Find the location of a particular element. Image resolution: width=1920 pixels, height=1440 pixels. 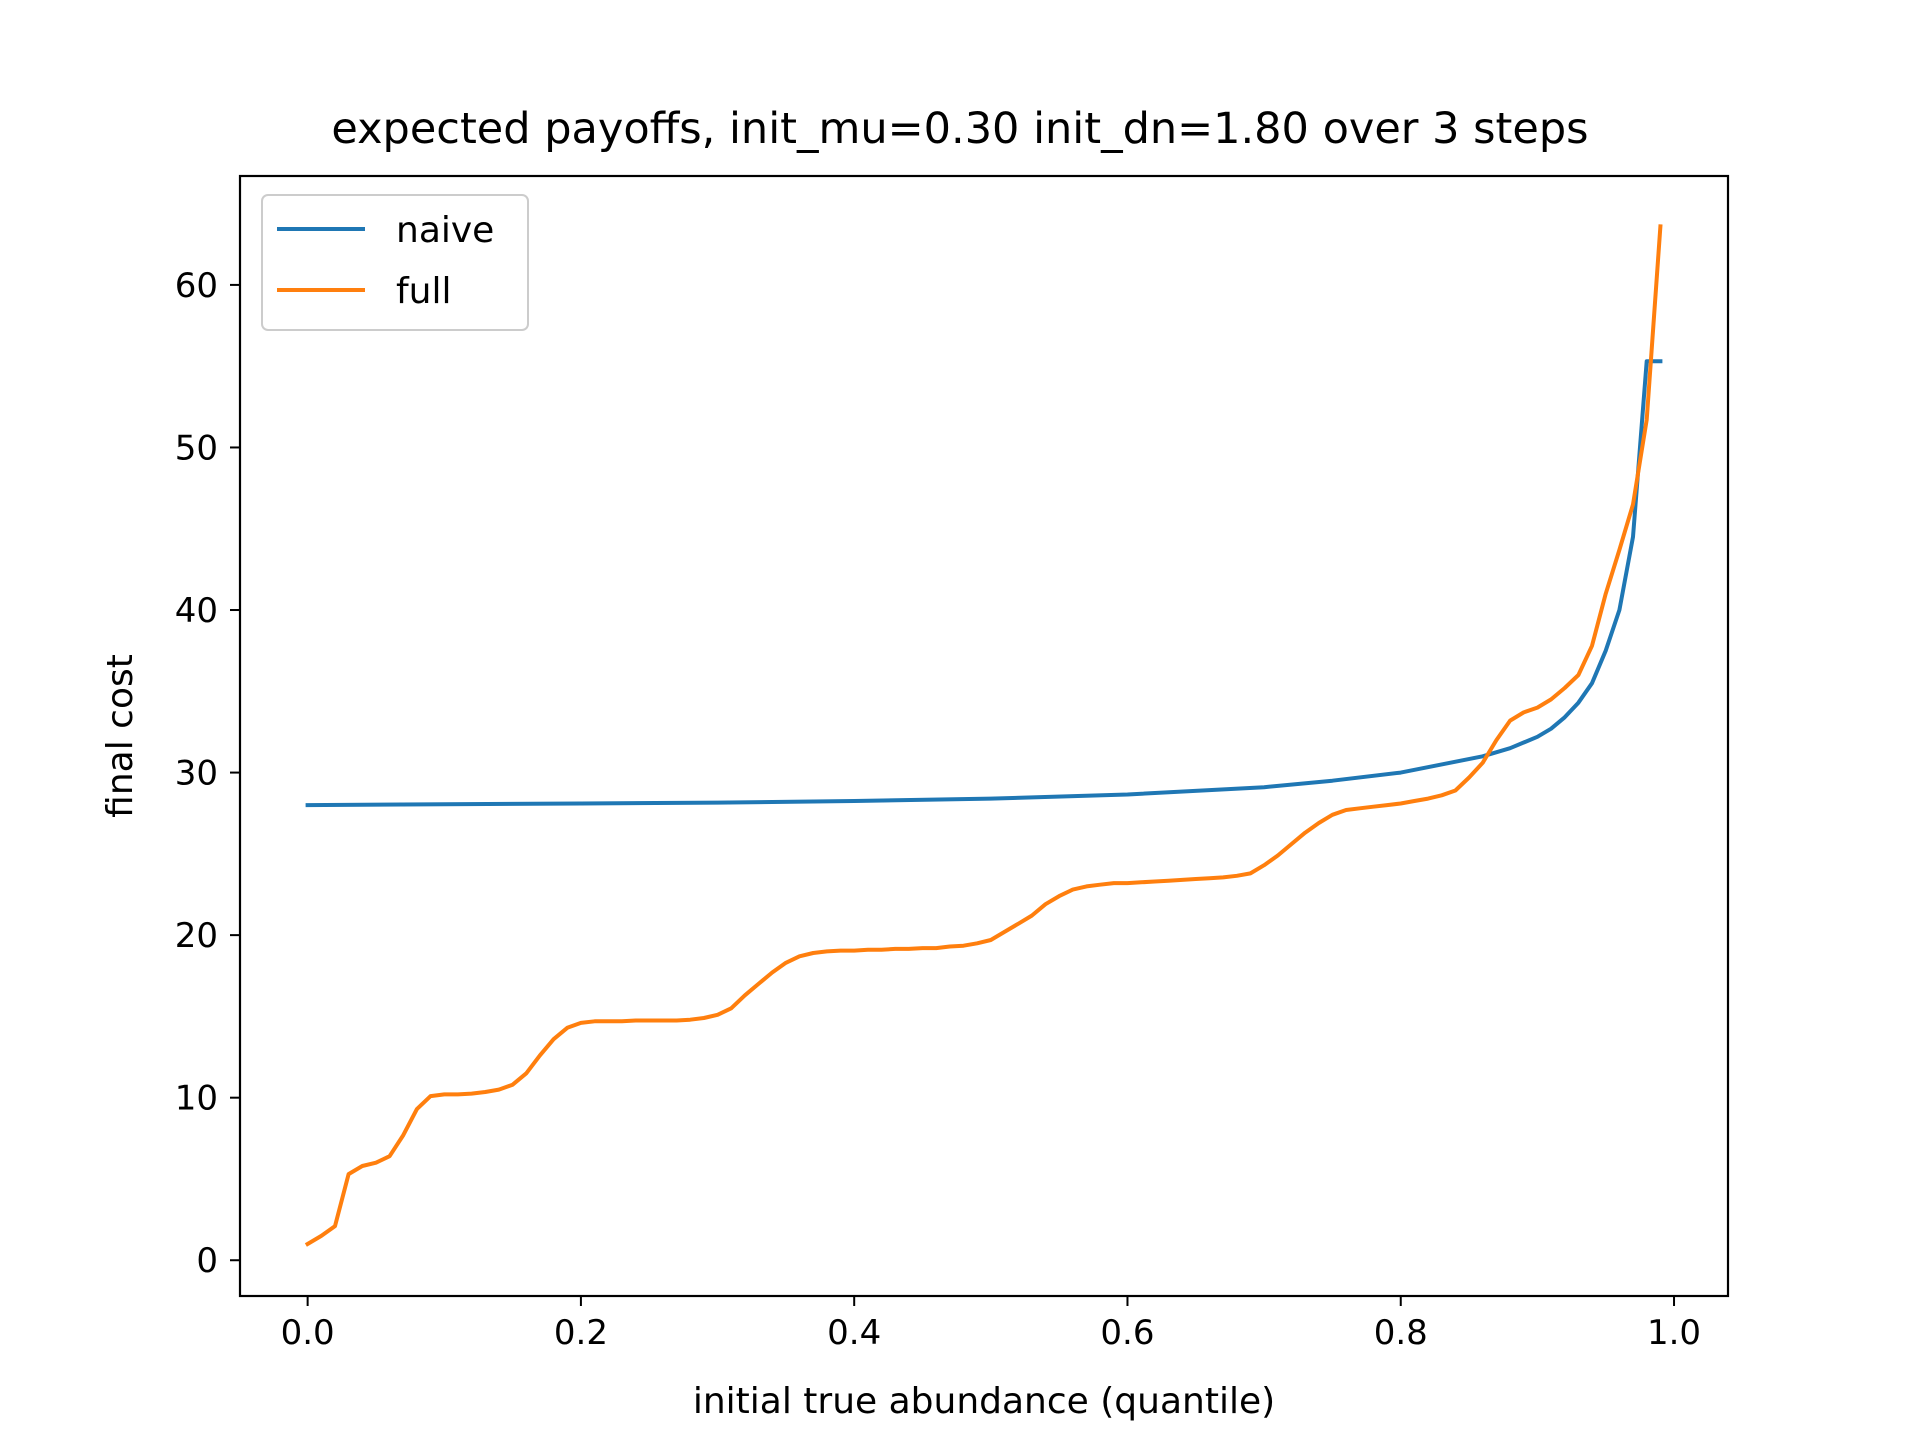

y-tick-label: 50 is located at coordinates (196, 448).